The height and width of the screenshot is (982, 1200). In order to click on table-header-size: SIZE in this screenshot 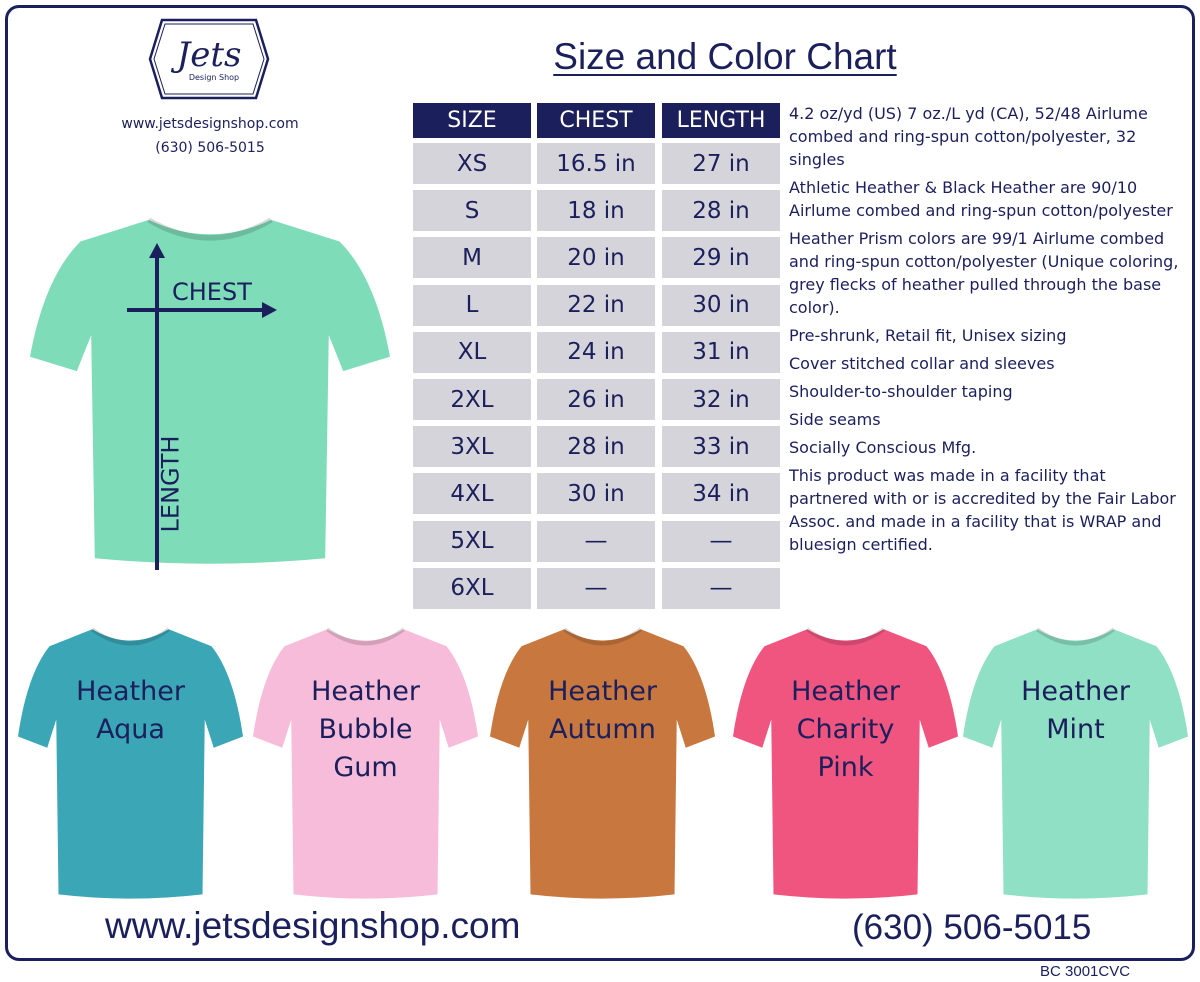, I will do `click(472, 120)`.